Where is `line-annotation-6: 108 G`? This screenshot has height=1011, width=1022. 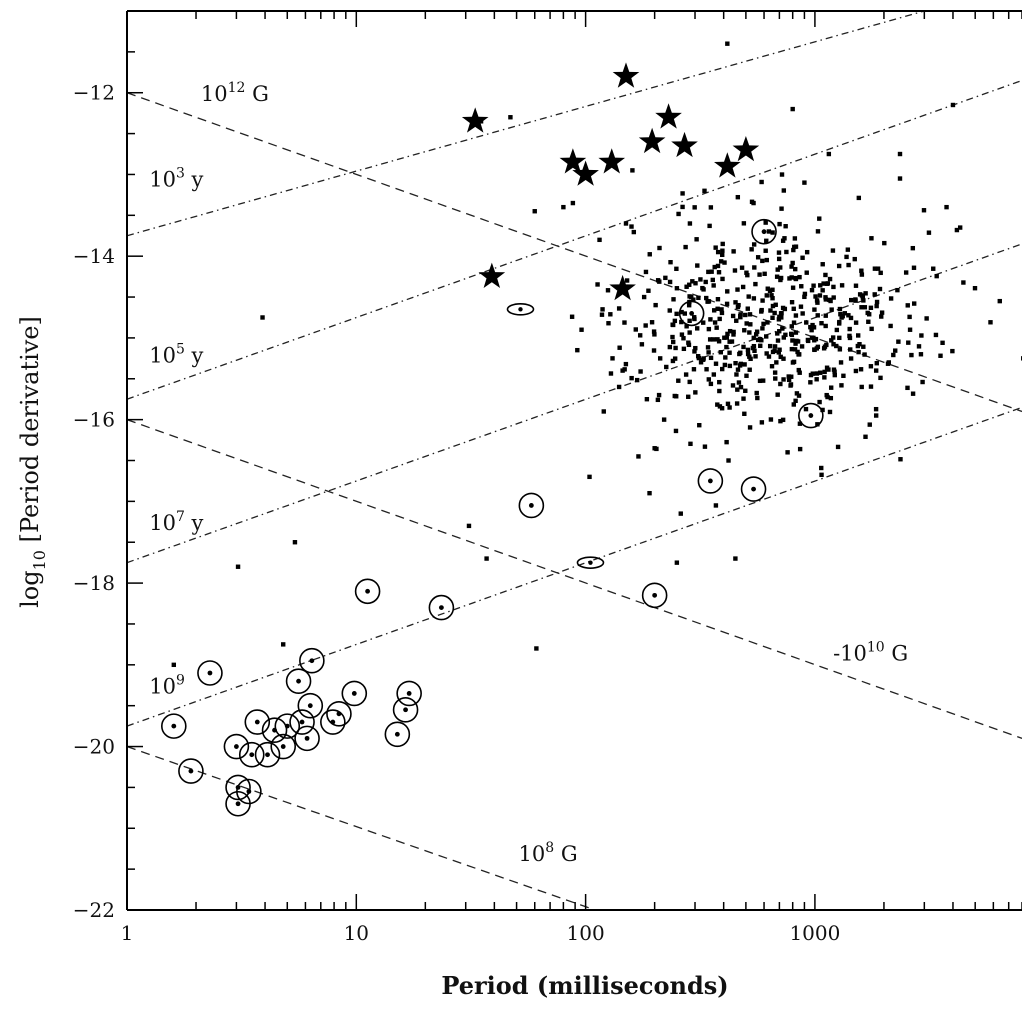
line-annotation-6: 108 G is located at coordinates (548, 853).